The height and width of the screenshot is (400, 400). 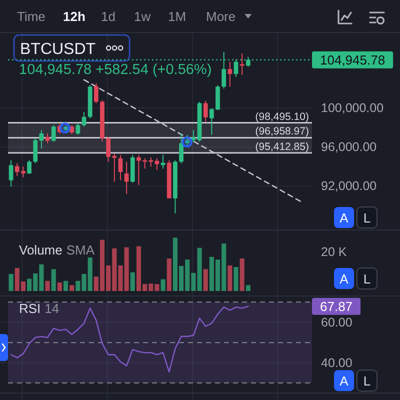 I want to click on text: BTCUSDT, so click(x=58, y=49).